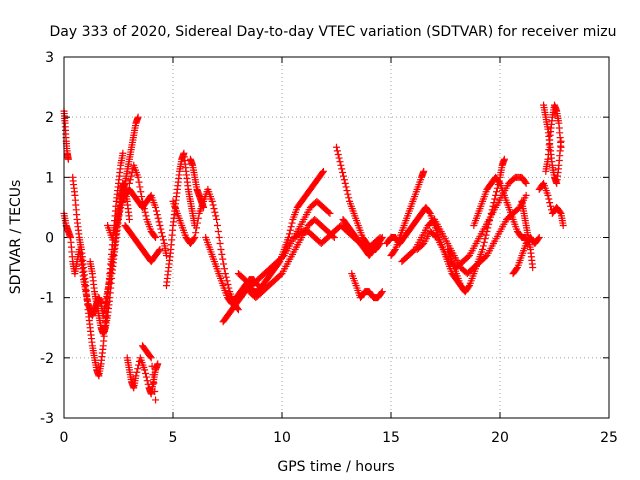 The width and height of the screenshot is (640, 480). I want to click on y-axis-label: SDTVAR / TECUs, so click(16, 237).